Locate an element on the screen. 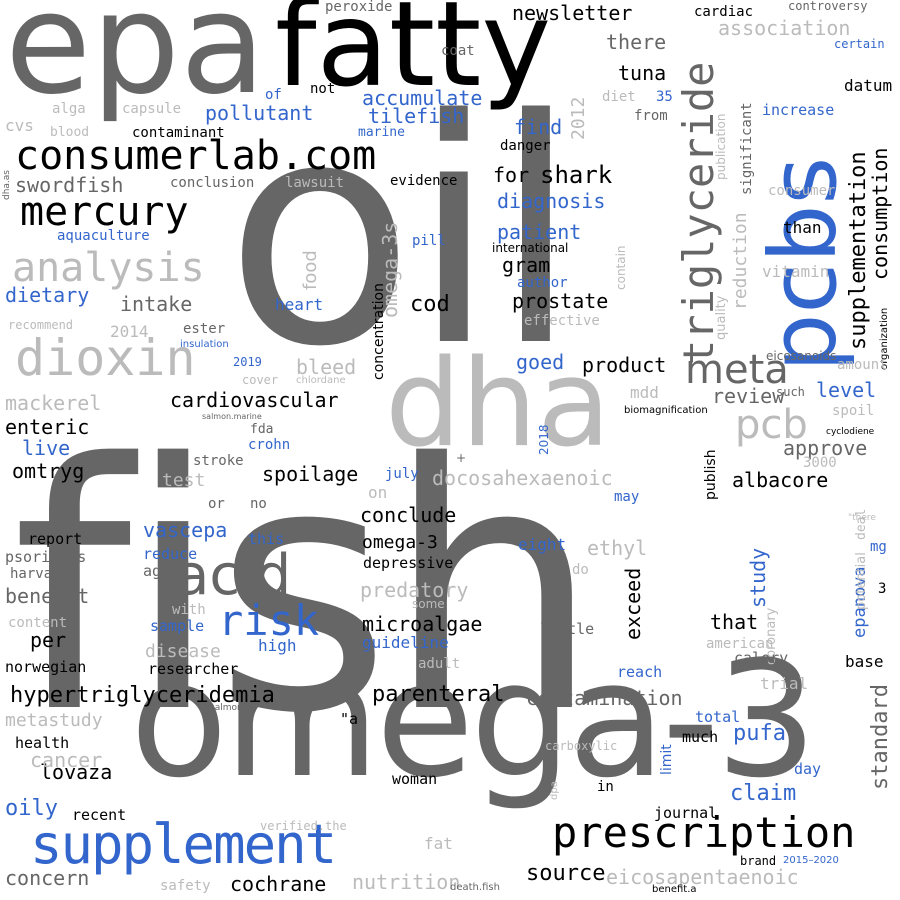 This screenshot has width=900, height=900. word-safety: safety is located at coordinates (185, 886).